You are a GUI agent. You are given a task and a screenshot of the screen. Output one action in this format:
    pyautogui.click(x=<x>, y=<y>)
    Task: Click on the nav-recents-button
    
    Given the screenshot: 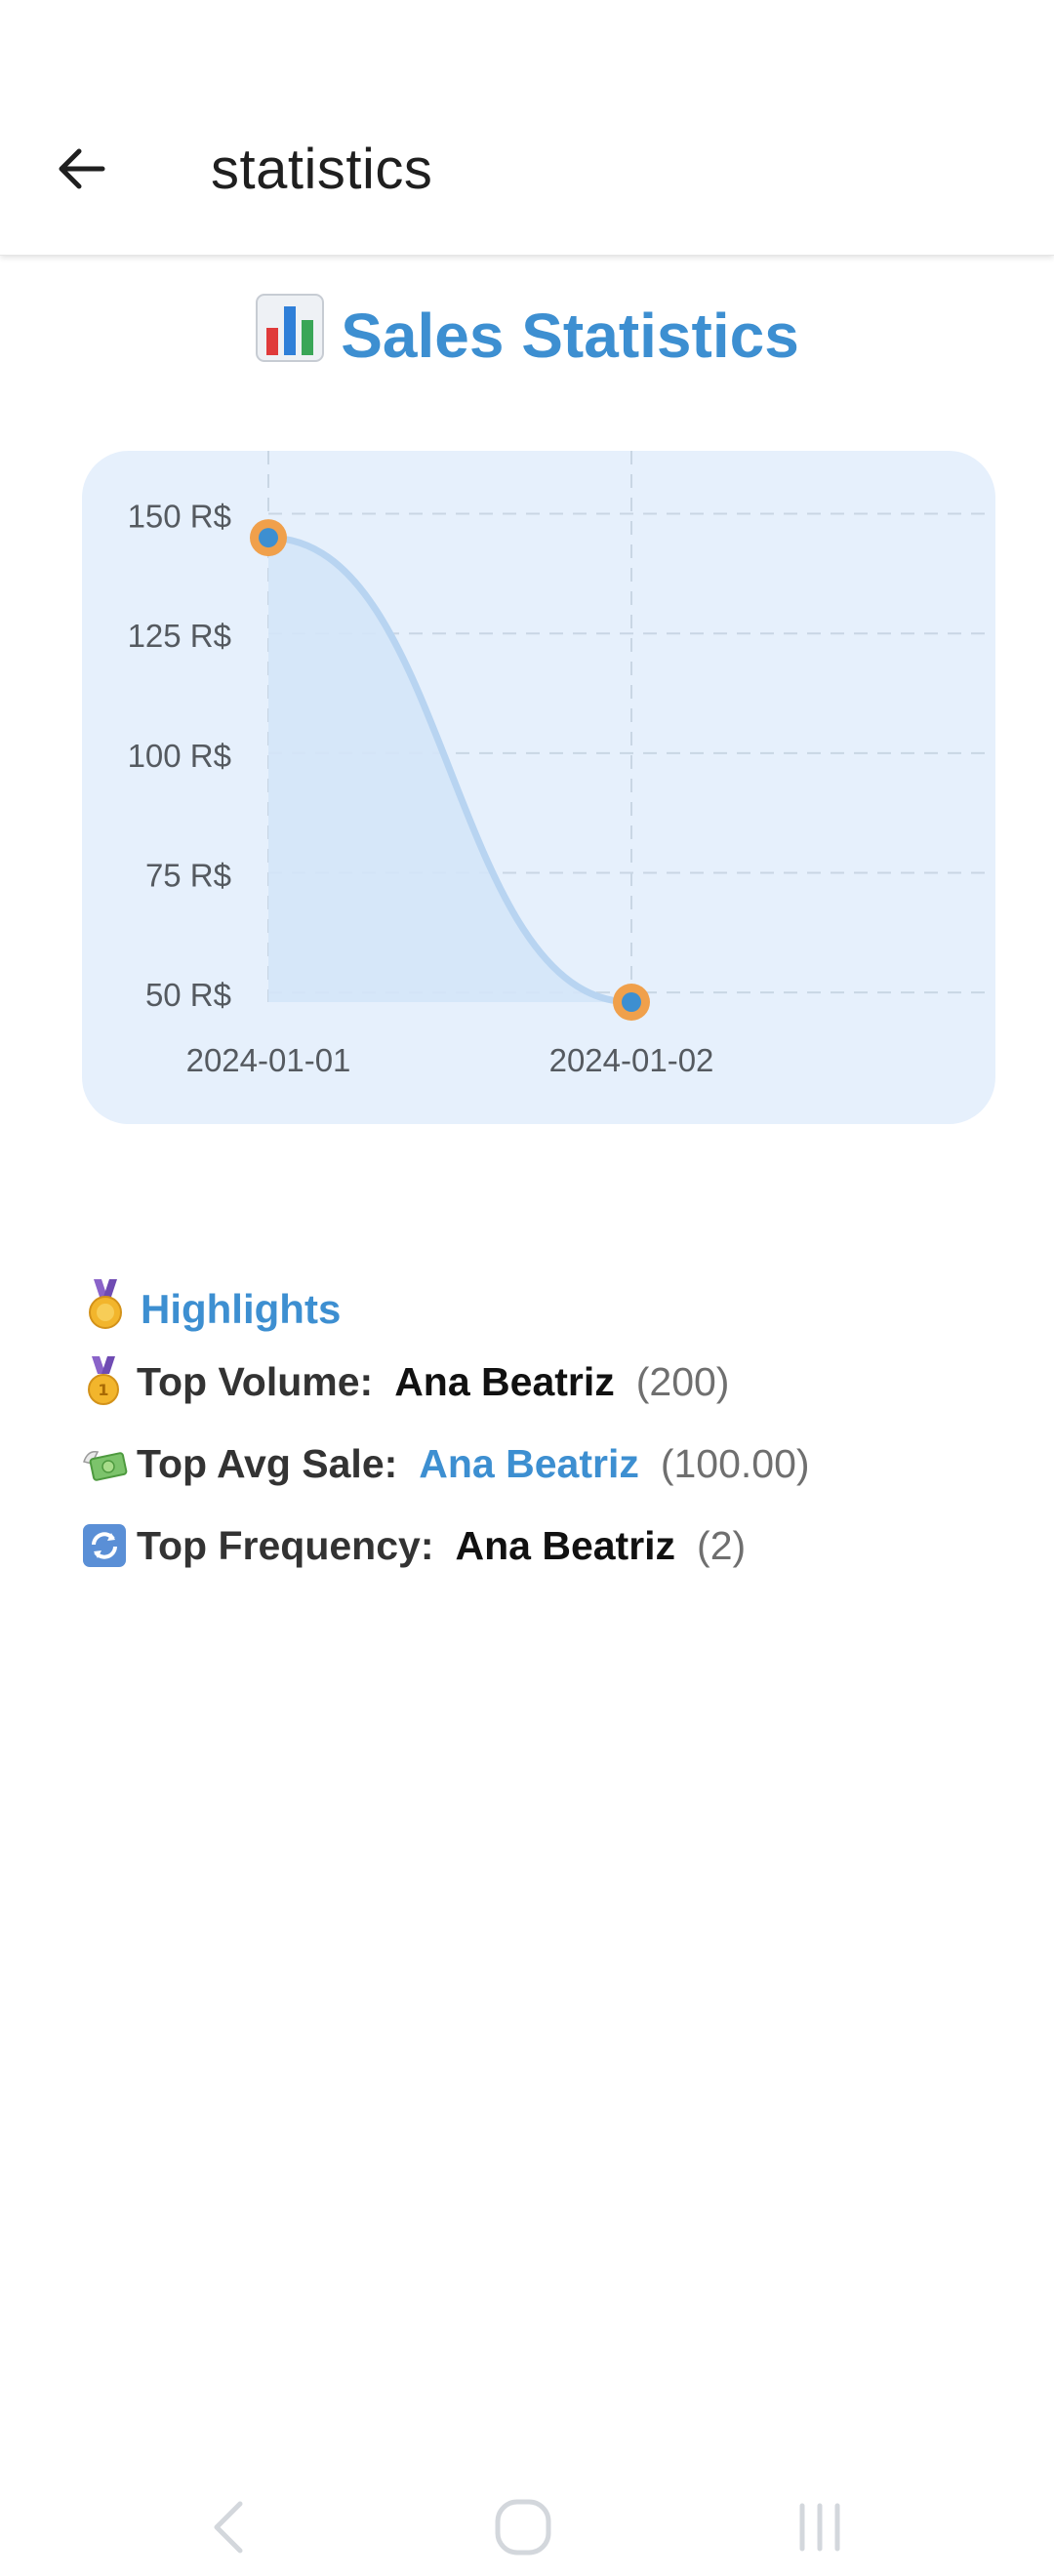 What is the action you would take?
    pyautogui.click(x=820, y=2527)
    